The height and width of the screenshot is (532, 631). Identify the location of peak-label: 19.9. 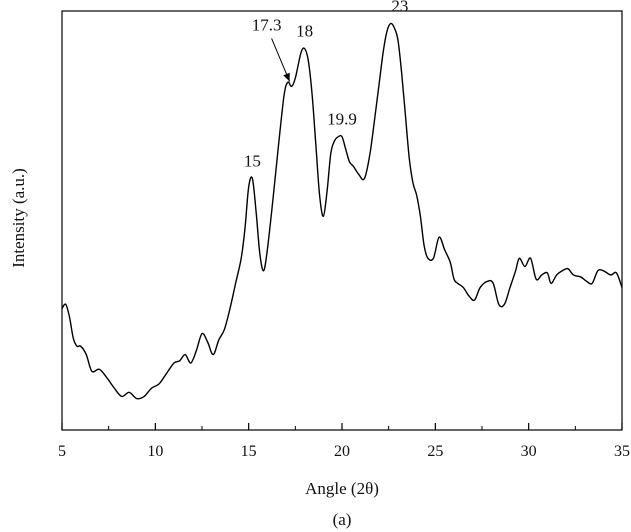
(342, 119).